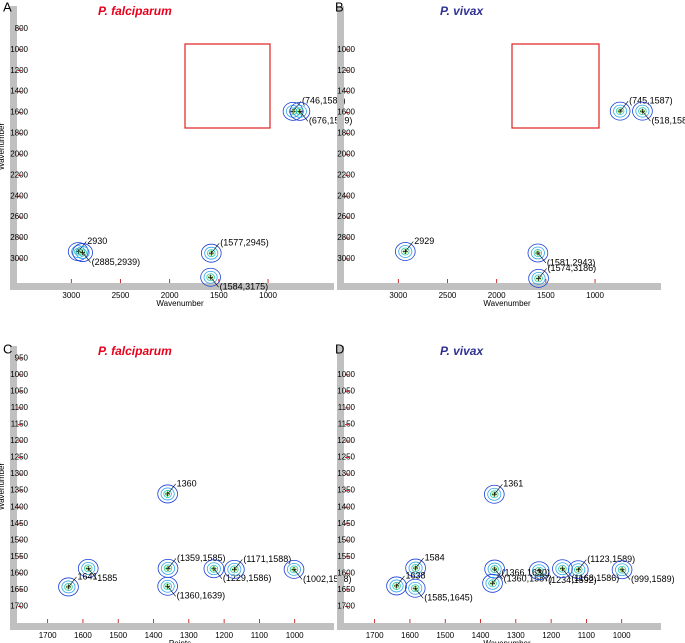 The width and height of the screenshot is (685, 643). I want to click on x-tick-label: 1600, so click(83, 635).